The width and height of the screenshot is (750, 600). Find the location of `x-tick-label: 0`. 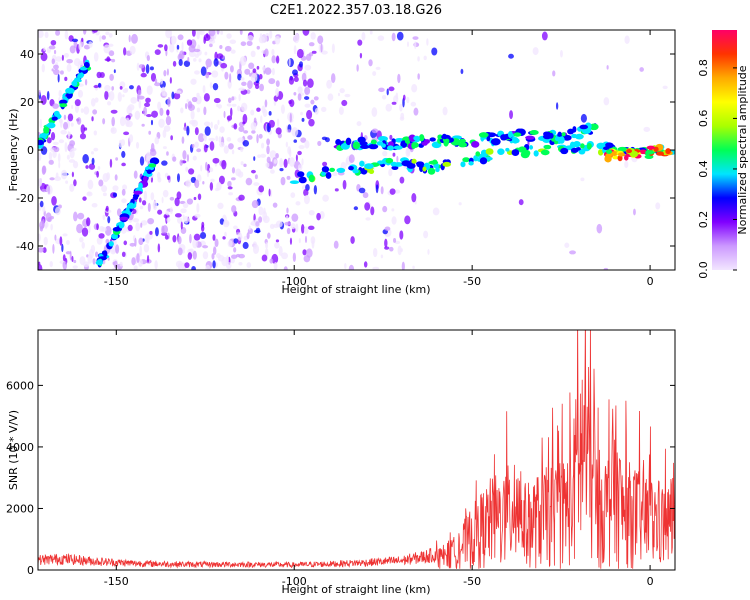

x-tick-label: 0 is located at coordinates (650, 281).